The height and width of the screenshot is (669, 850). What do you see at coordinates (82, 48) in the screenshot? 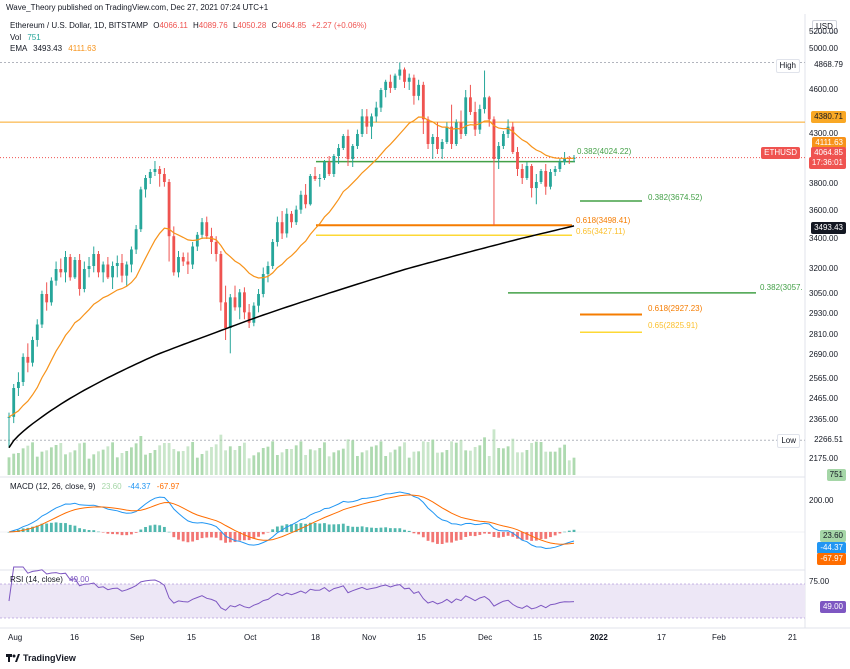
I see `ema-fast-value: 4111.63` at bounding box center [82, 48].